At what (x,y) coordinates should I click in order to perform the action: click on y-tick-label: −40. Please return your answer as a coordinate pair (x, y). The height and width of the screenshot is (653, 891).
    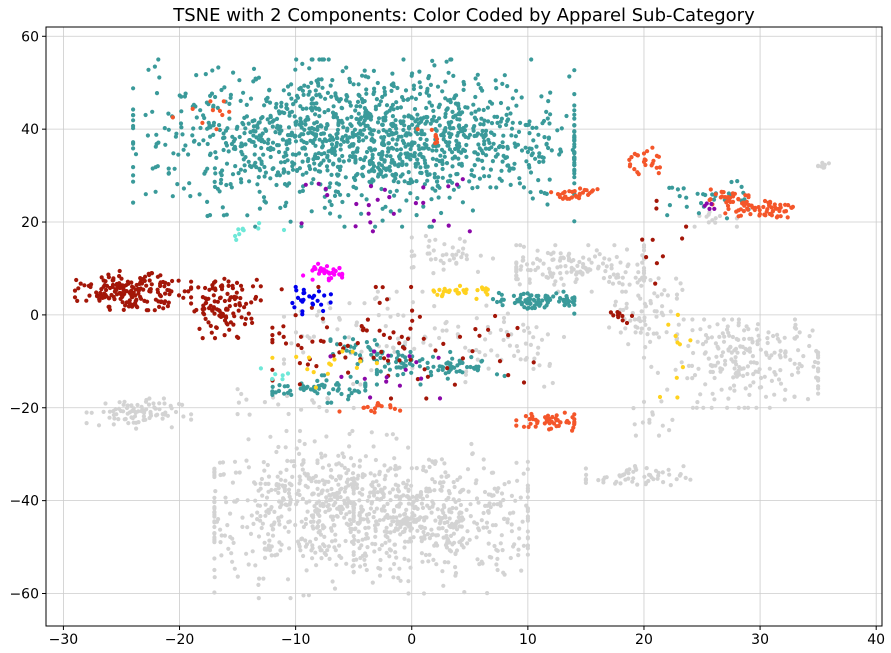
    Looking at the image, I should click on (24, 502).